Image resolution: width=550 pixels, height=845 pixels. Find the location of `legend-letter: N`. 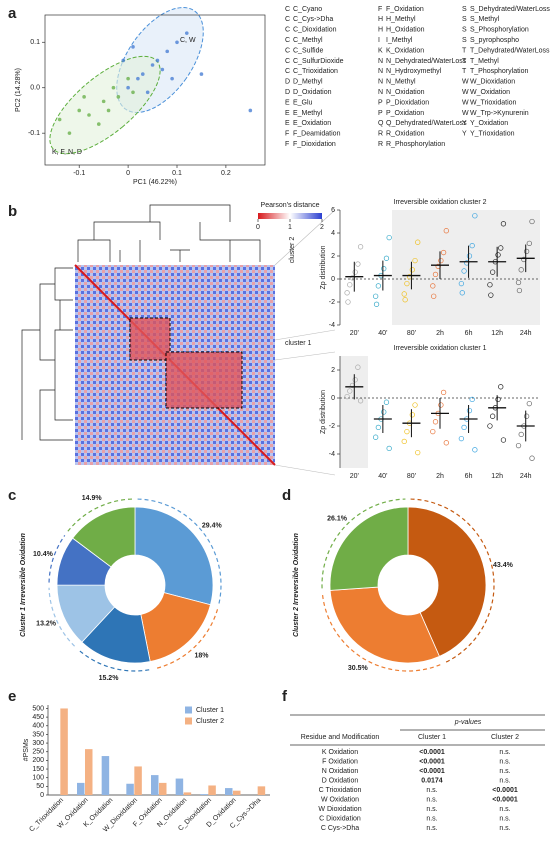

legend-letter: N is located at coordinates (380, 82).